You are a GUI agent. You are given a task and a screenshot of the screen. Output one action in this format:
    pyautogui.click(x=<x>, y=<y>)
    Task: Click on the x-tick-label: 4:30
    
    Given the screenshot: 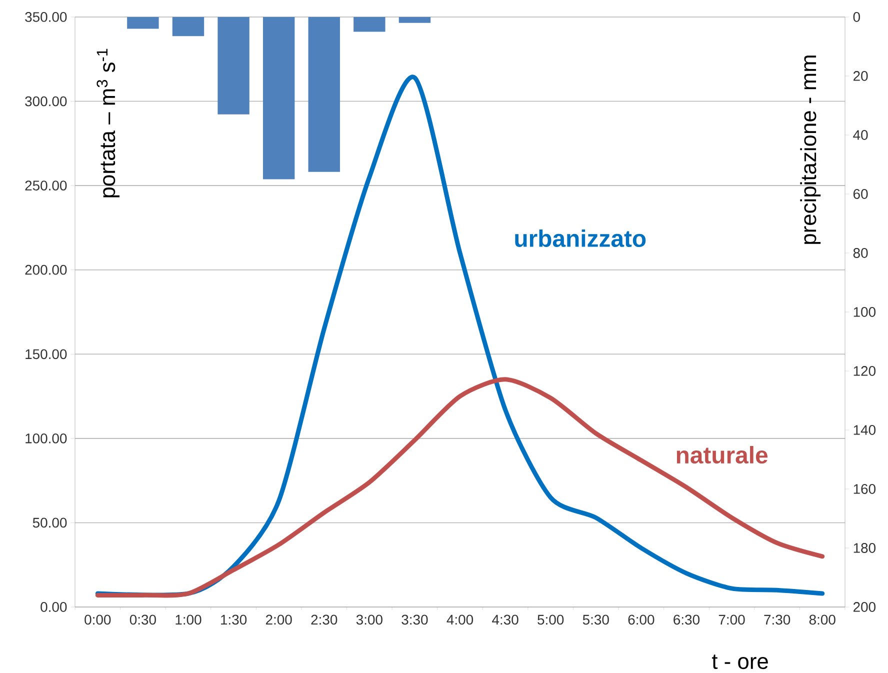 What is the action you would take?
    pyautogui.click(x=505, y=619)
    